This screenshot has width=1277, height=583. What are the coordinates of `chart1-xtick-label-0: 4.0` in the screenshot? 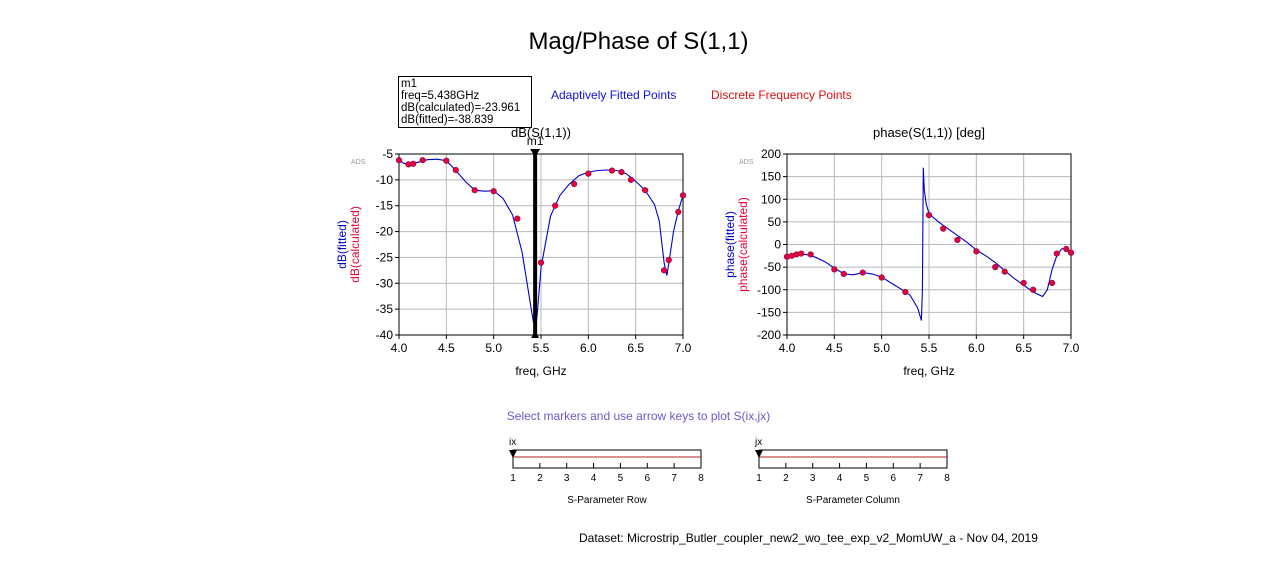 It's located at (787, 348).